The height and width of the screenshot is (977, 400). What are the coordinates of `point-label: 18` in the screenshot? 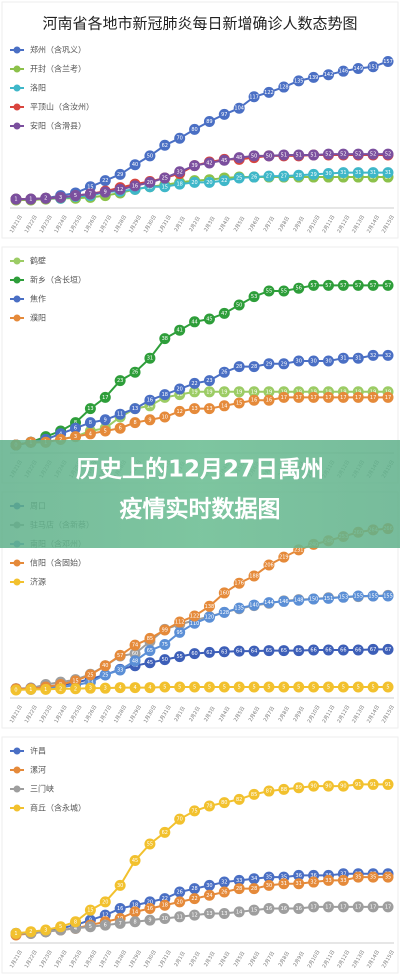 It's located at (165, 395).